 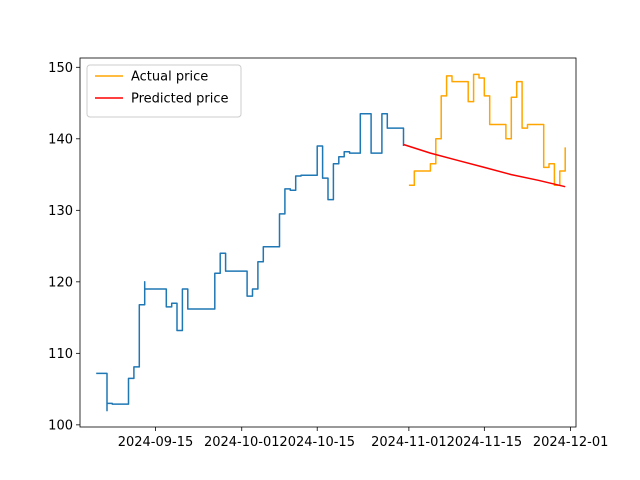 What do you see at coordinates (409, 442) in the screenshot?
I see `x-tick-label: 2024-11-01` at bounding box center [409, 442].